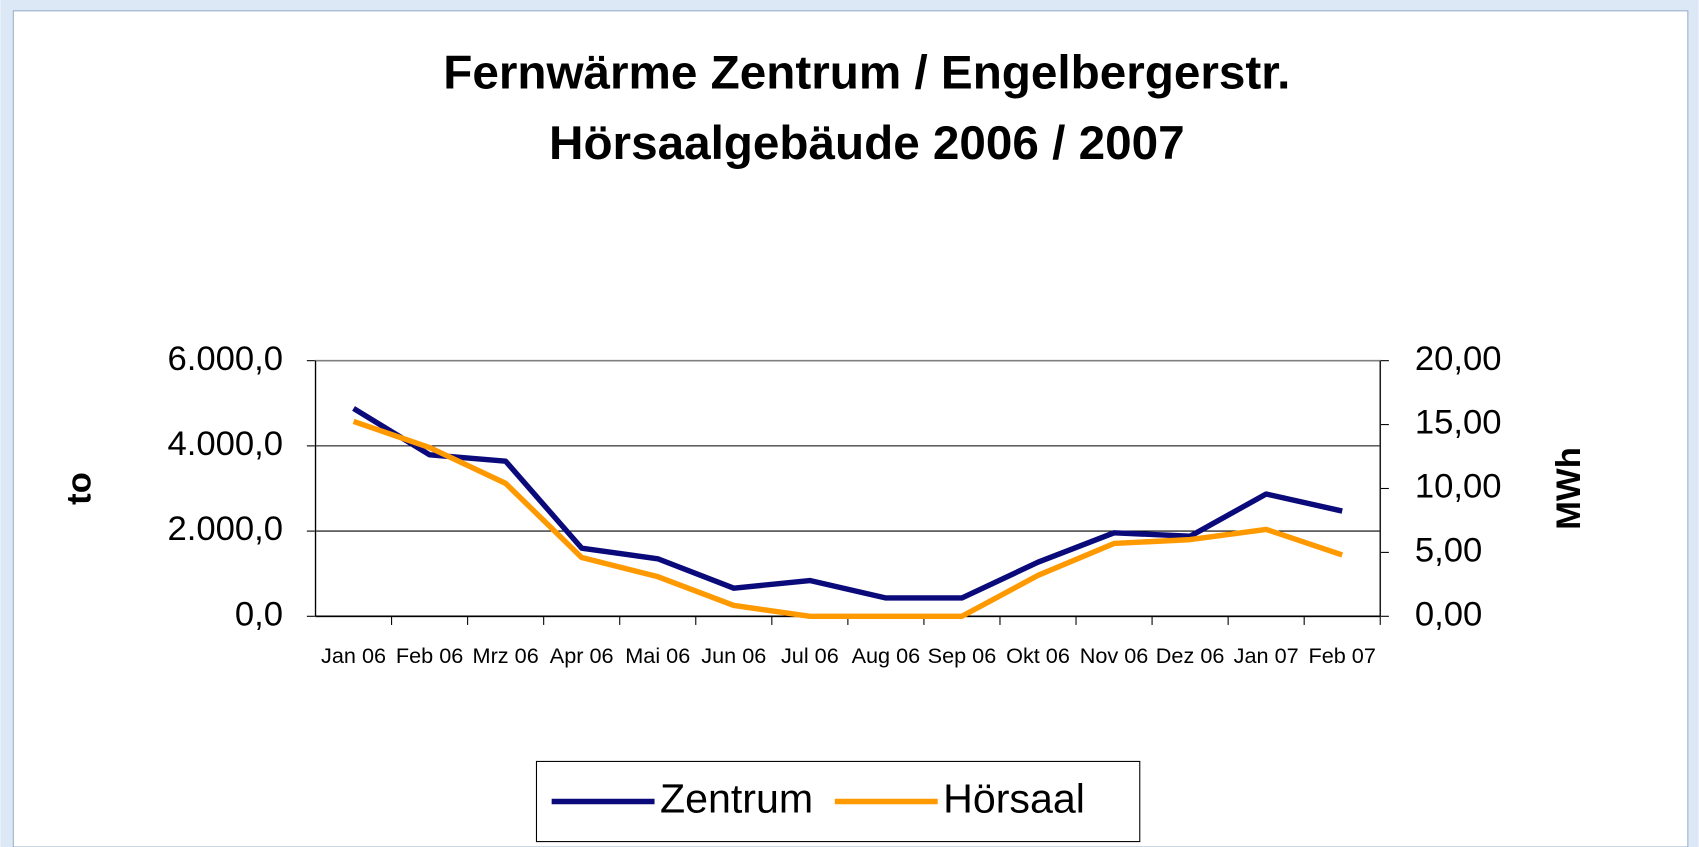 This screenshot has width=1699, height=847. Describe the element at coordinates (353, 655) in the screenshot. I see `x-tick-label: Jan 06` at that location.